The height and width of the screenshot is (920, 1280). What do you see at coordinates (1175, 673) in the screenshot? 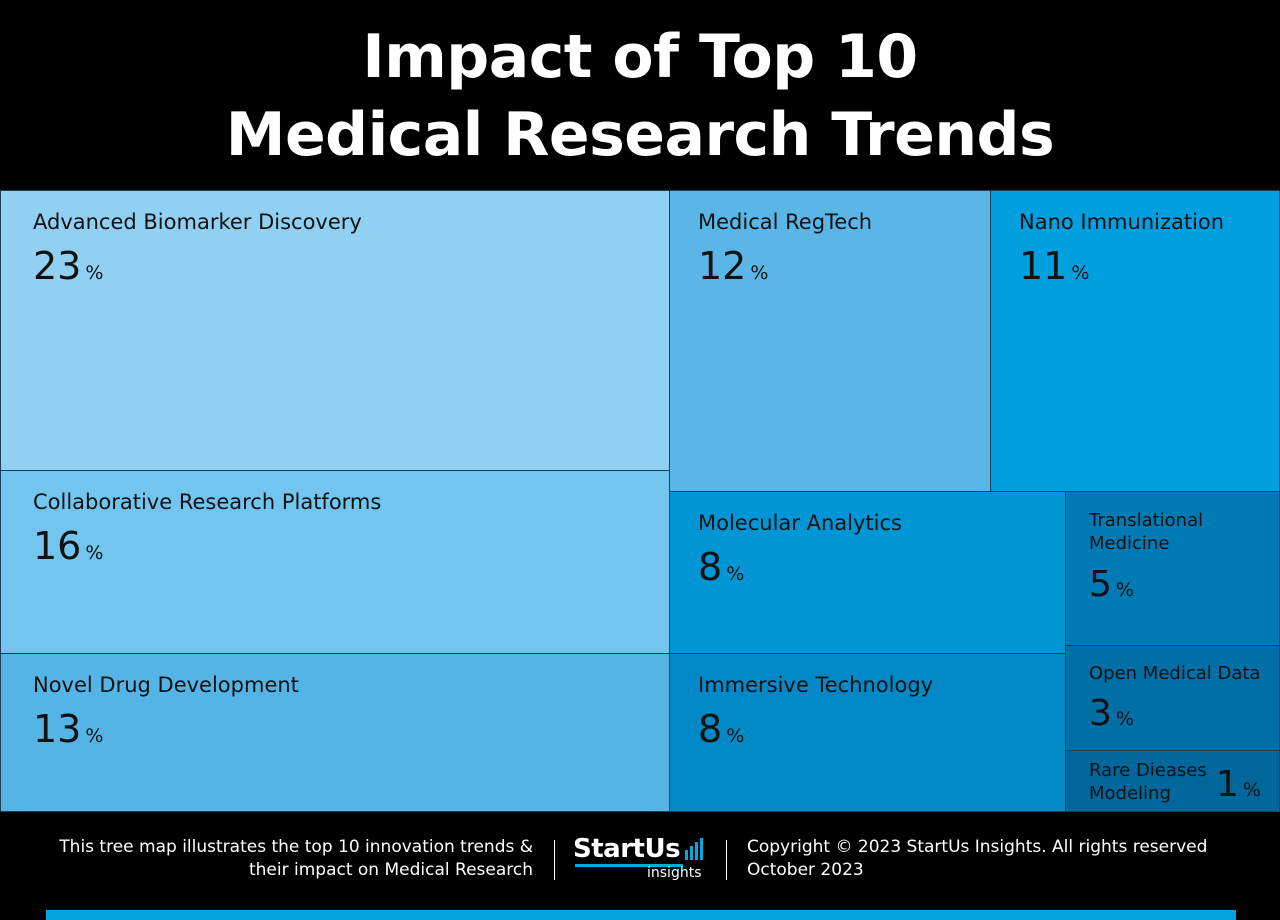
I see `treemap-cell-label: Open Medical Data` at bounding box center [1175, 673].